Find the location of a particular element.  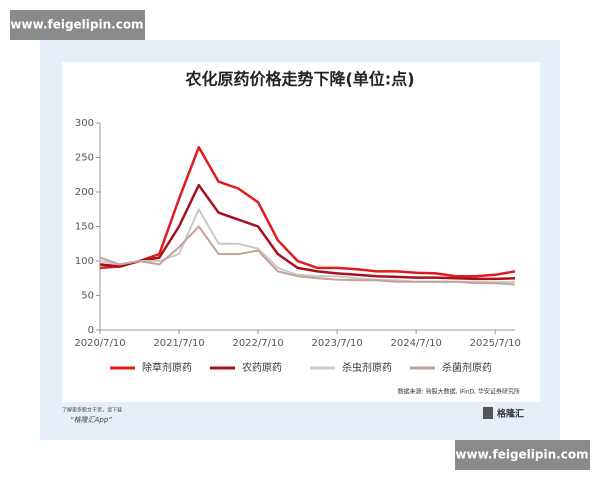

y-tick-label: 200 is located at coordinates (84, 192).